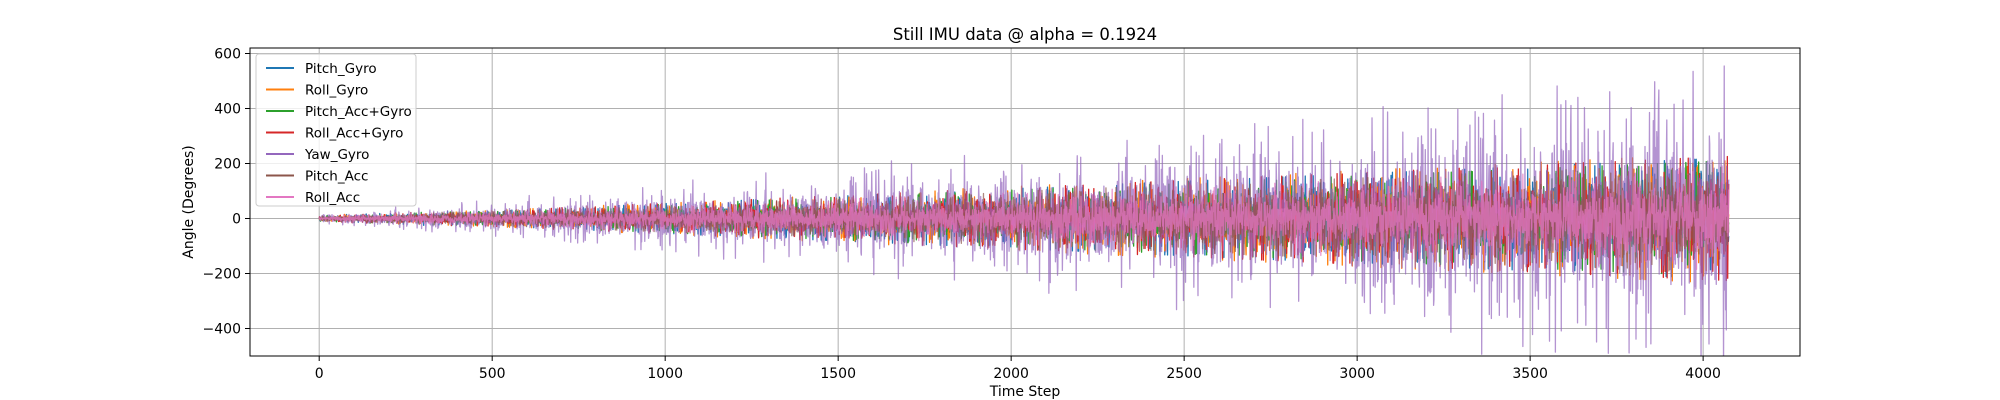 This screenshot has width=2000, height=400. I want to click on x-tick-label: 1500, so click(838, 374).